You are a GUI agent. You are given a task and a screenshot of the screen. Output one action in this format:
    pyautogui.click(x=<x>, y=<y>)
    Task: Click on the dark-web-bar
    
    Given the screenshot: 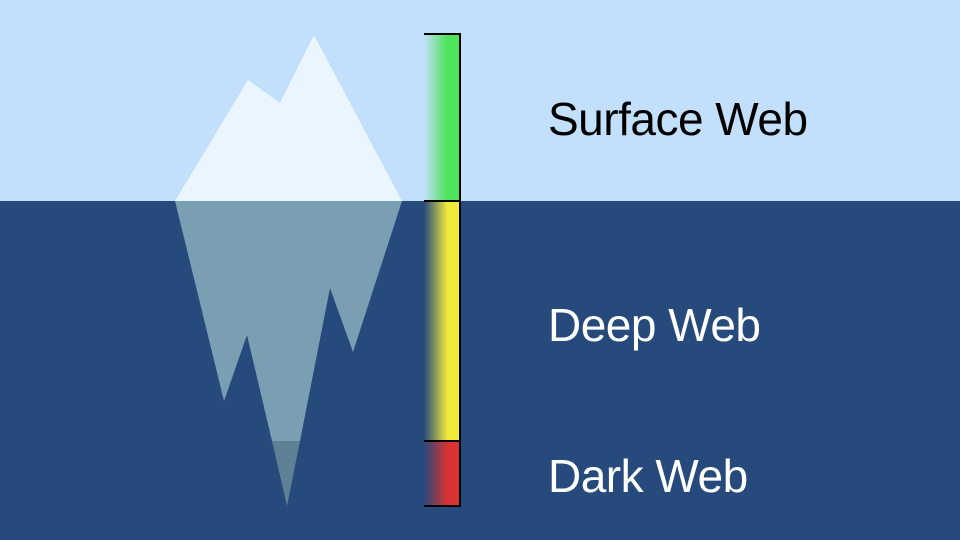 What is the action you would take?
    pyautogui.click(x=442, y=474)
    